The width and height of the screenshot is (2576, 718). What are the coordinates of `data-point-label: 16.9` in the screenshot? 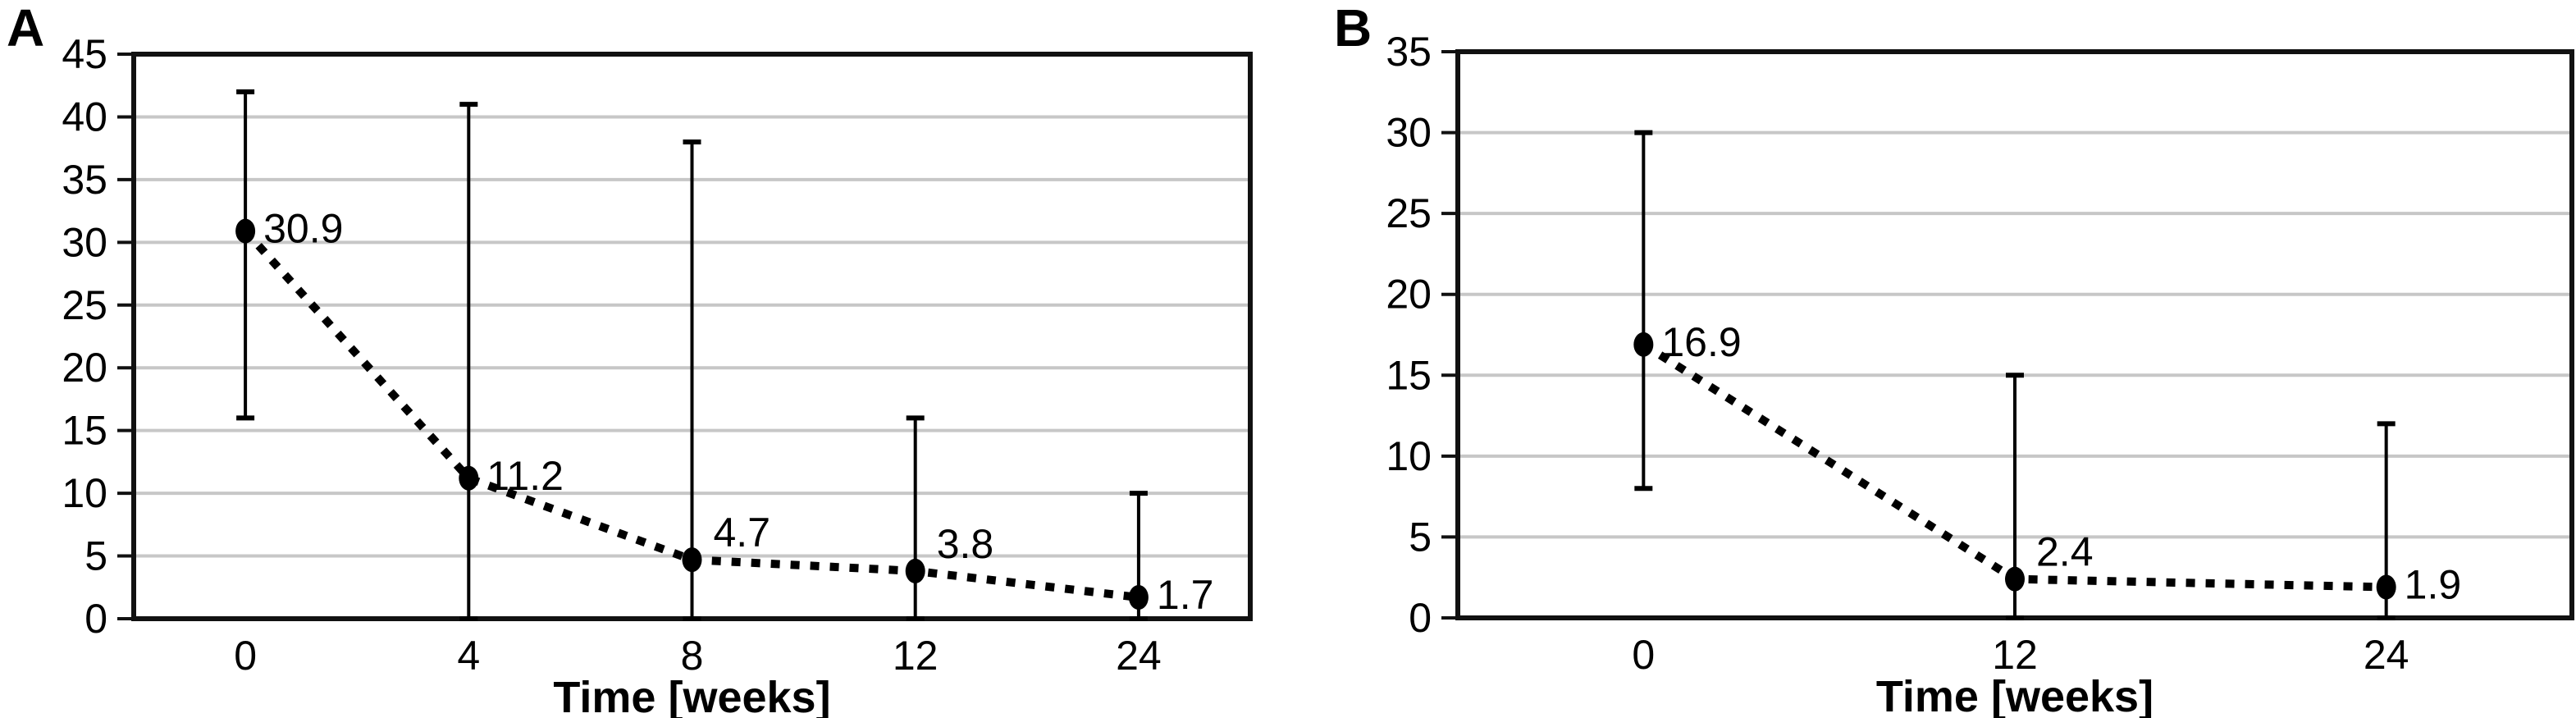 It's located at (1701, 342).